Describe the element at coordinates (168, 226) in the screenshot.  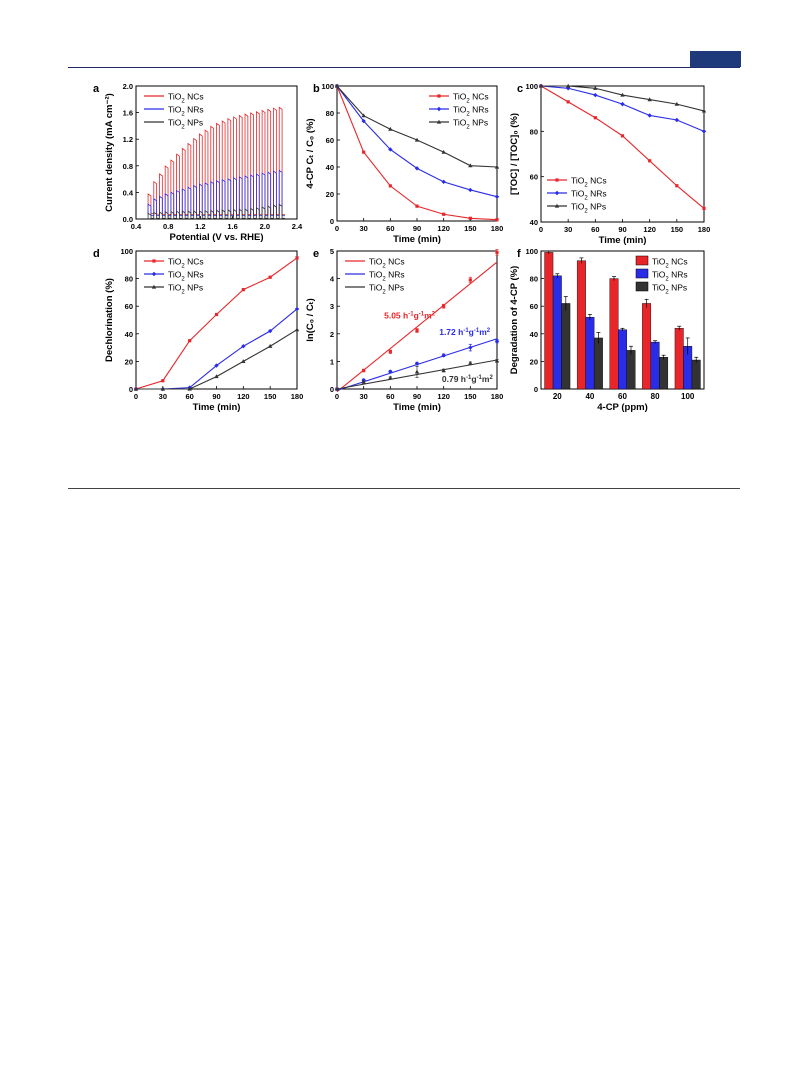
I see `x-tick-label: 0.8` at that location.